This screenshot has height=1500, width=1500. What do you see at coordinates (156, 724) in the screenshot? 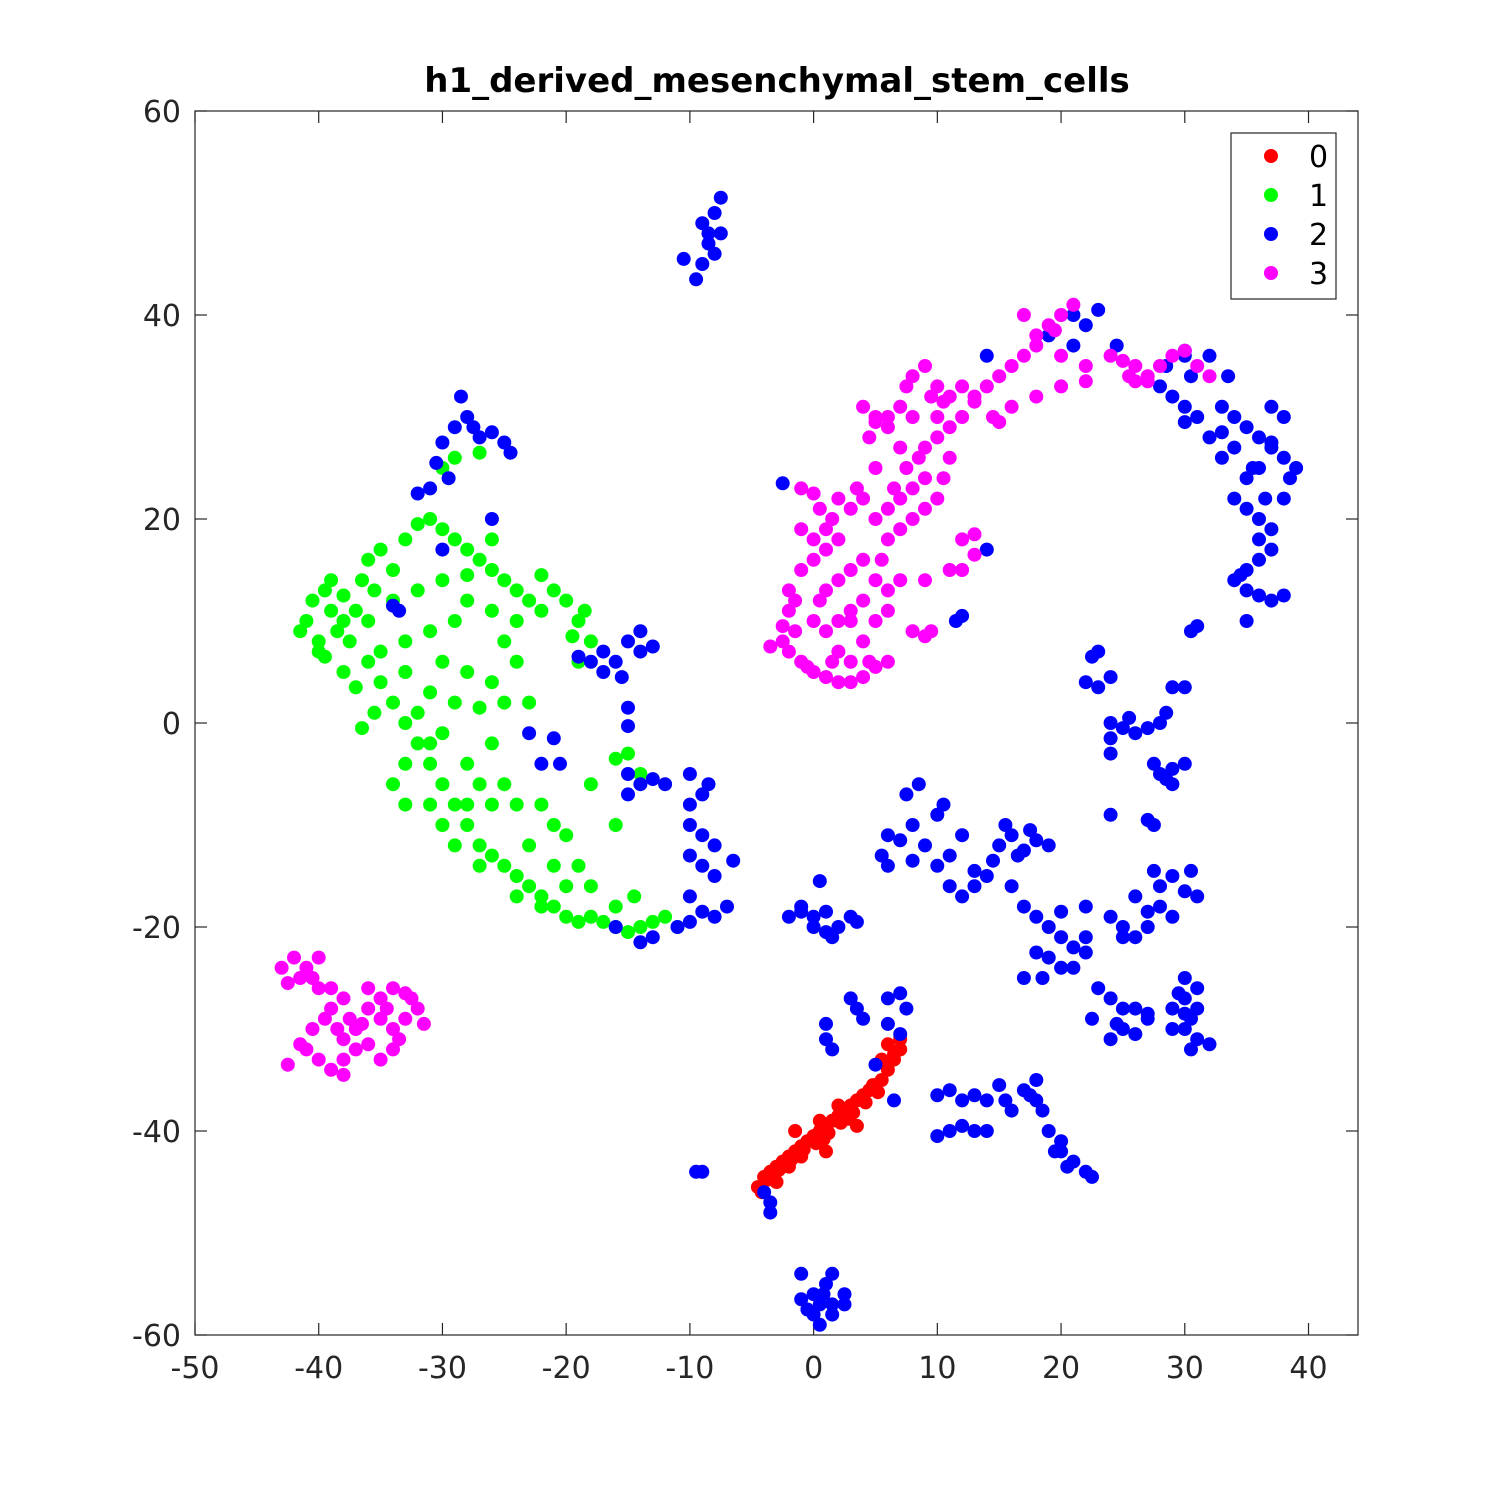
I see `y-axis-tick-labels: -60 -40 -20 0 20 40 60` at bounding box center [156, 724].